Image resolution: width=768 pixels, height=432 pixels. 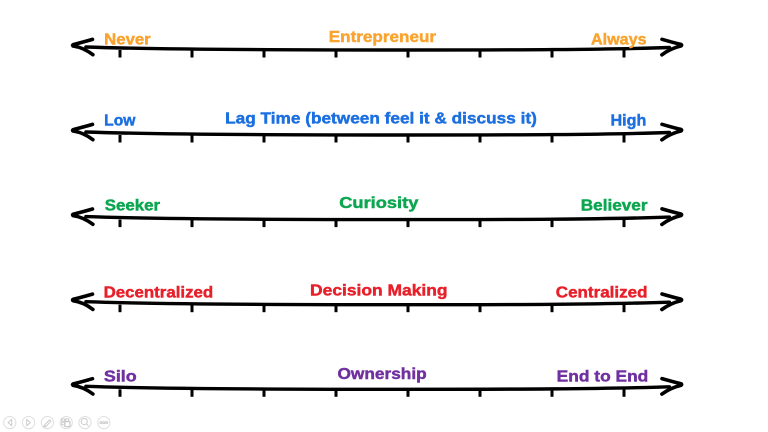 I want to click on svg-text: Decision Making, so click(x=379, y=290).